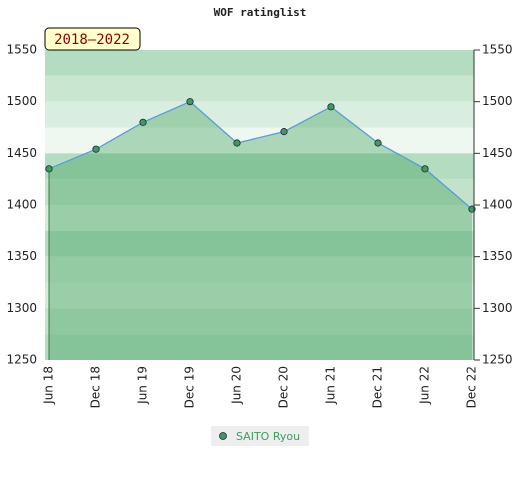 The height and width of the screenshot is (480, 520). I want to click on y-tick-label-right: 1550, so click(497, 50).